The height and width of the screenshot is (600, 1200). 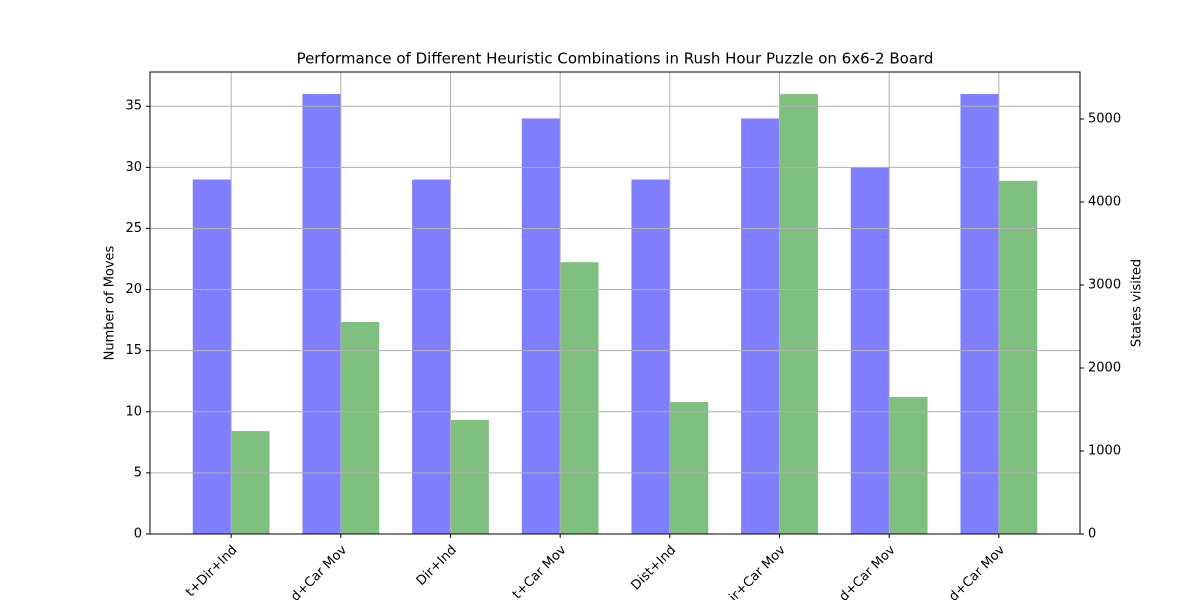 What do you see at coordinates (1104, 201) in the screenshot?
I see `y2-tick-label: 4000` at bounding box center [1104, 201].